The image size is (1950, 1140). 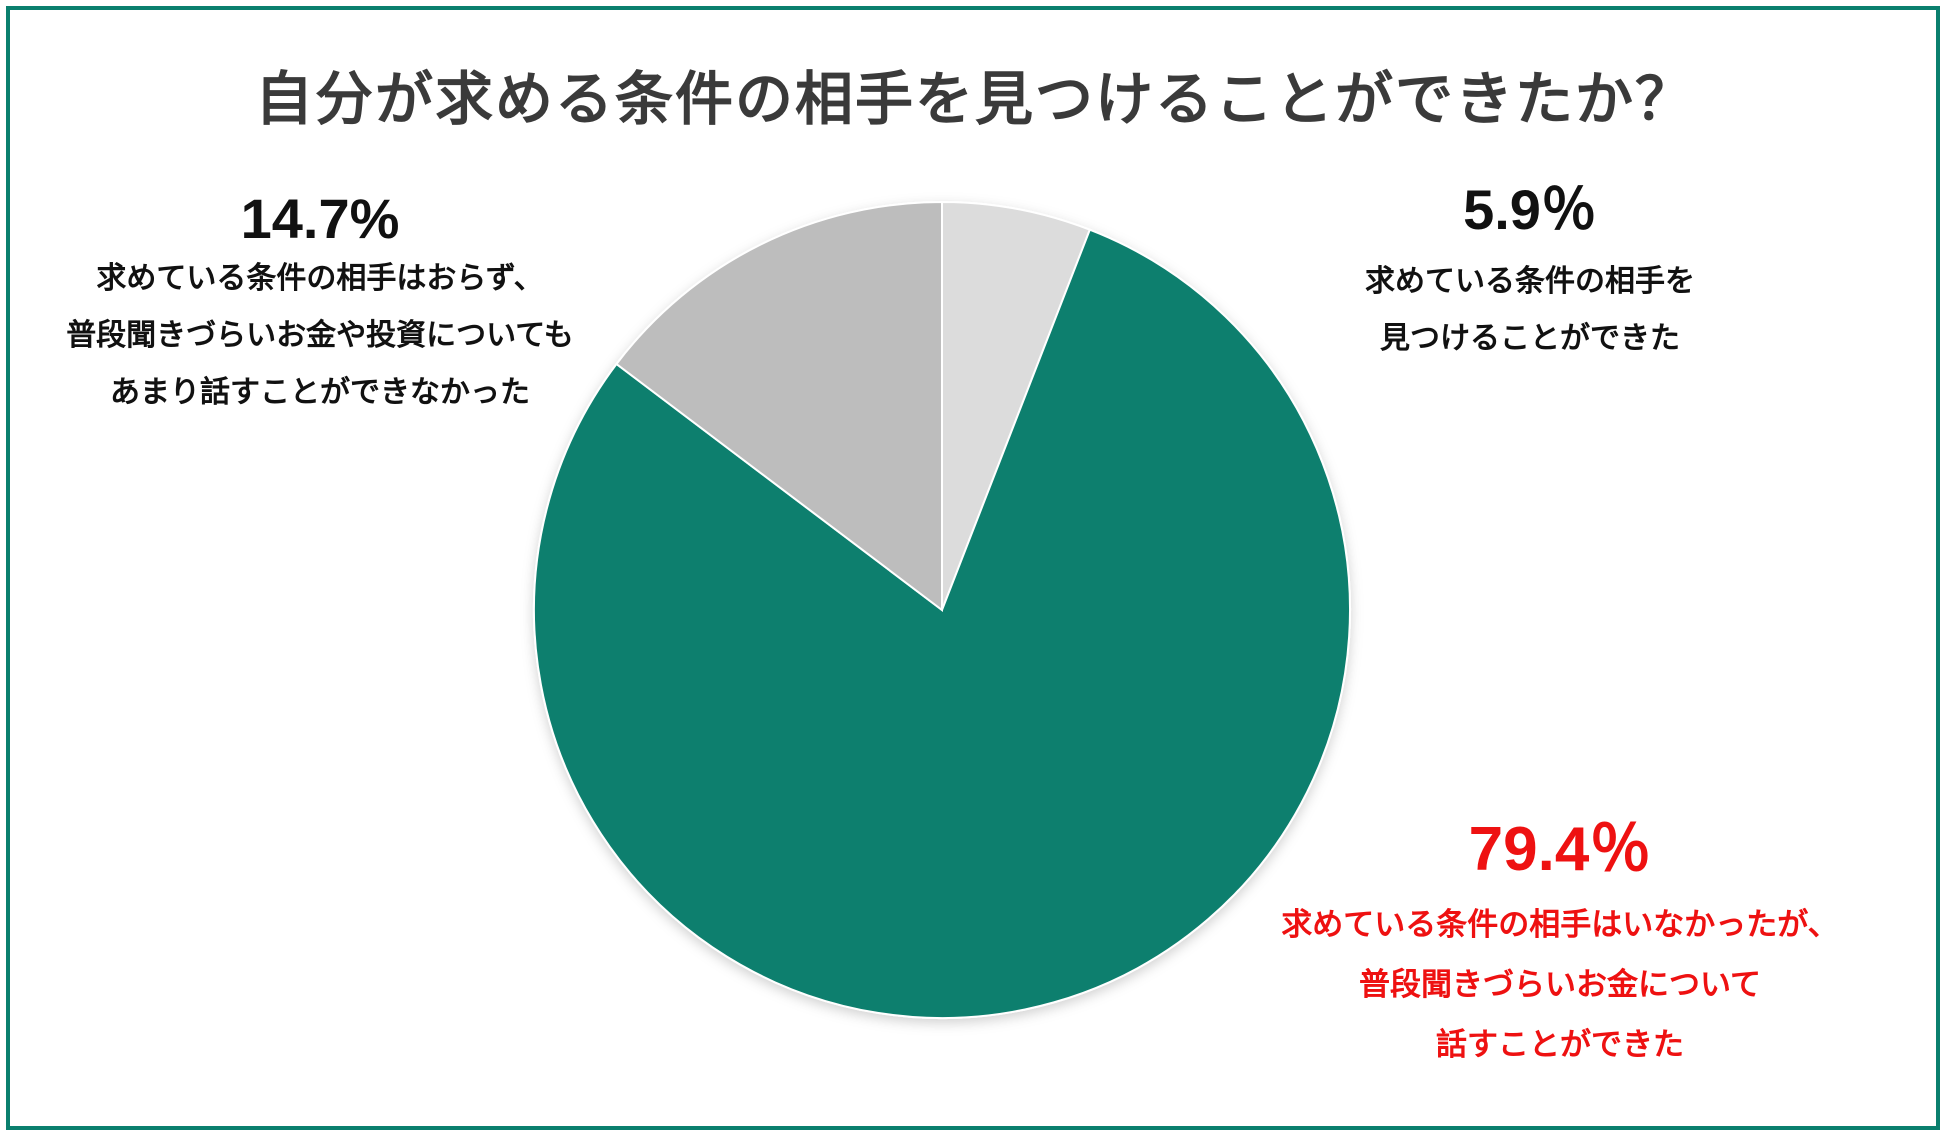 What do you see at coordinates (1560, 1045) in the screenshot?
I see `label-talk-line-3: 話すことができた` at bounding box center [1560, 1045].